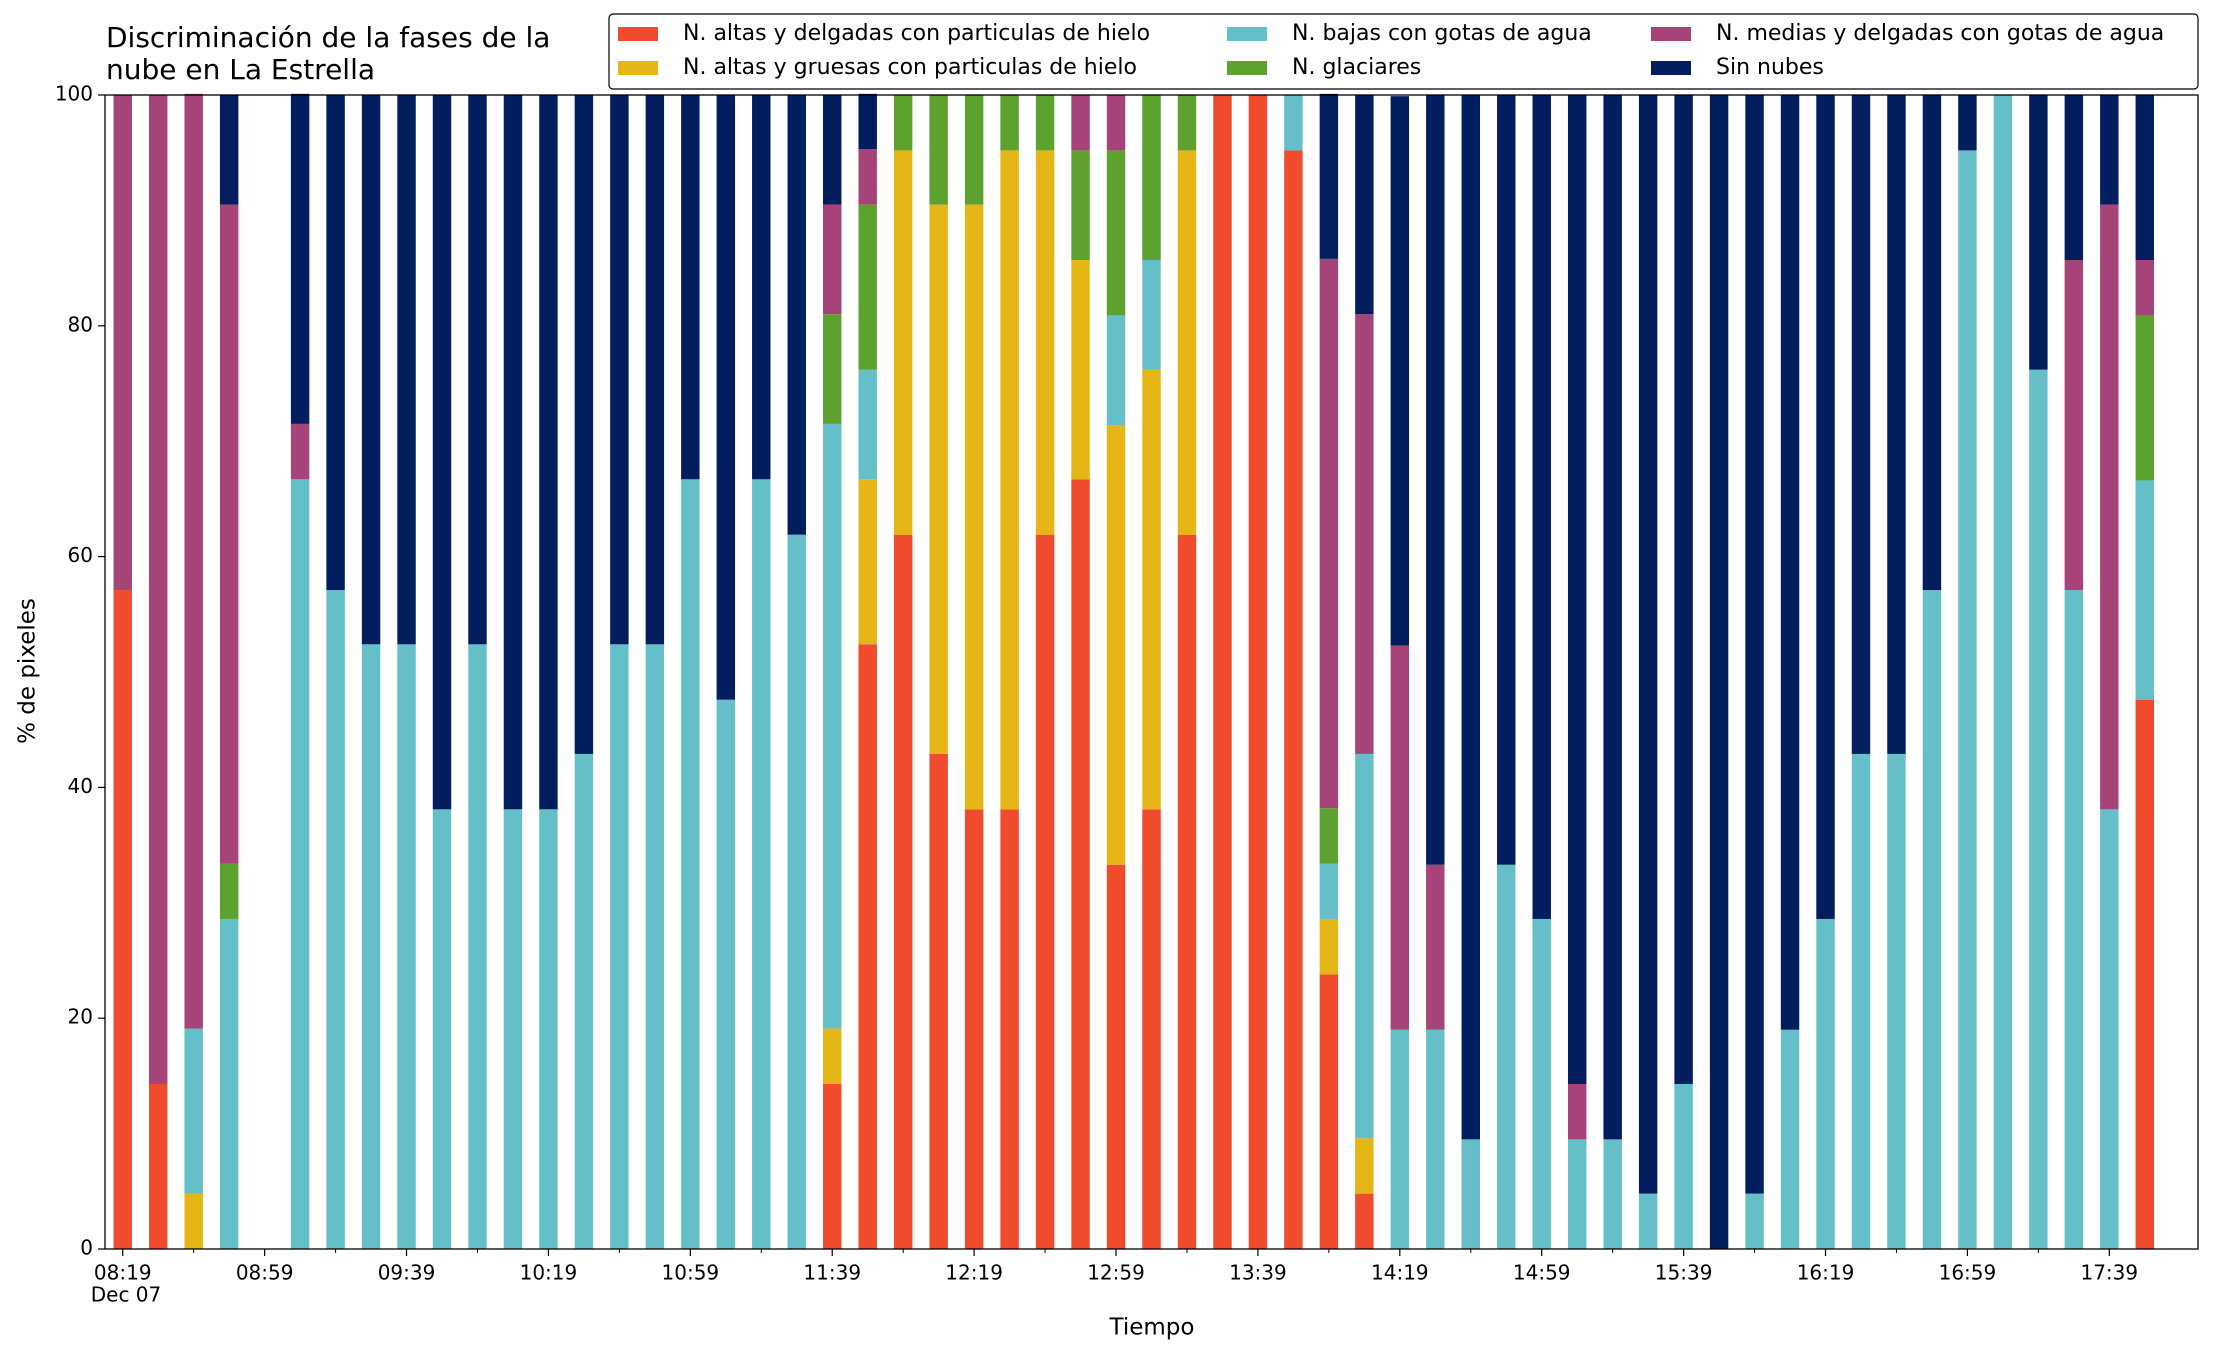 The height and width of the screenshot is (1355, 2216). I want to click on x-tick-label: 14:19, so click(1400, 1273).